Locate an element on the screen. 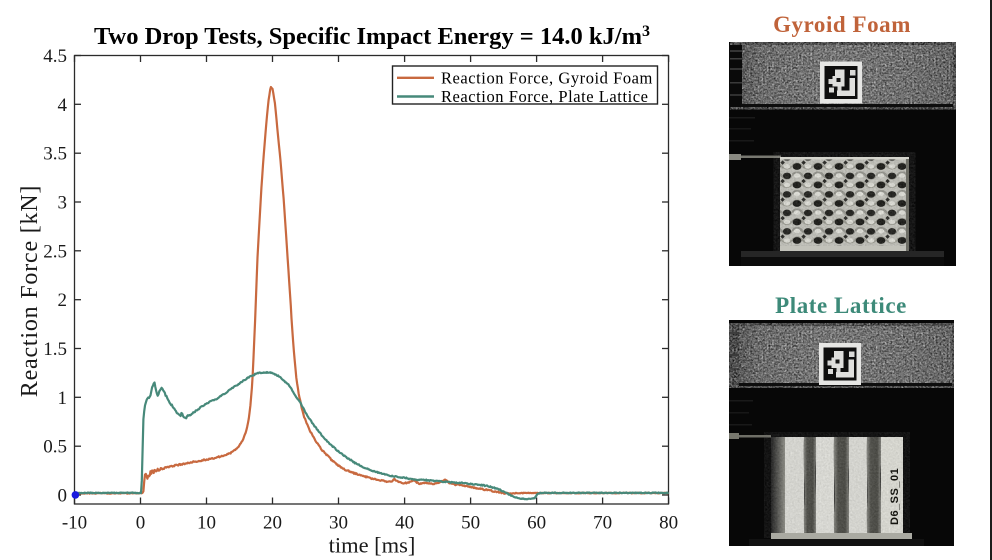 Image resolution: width=992 pixels, height=560 pixels. svg-text: 70 is located at coordinates (602, 523).